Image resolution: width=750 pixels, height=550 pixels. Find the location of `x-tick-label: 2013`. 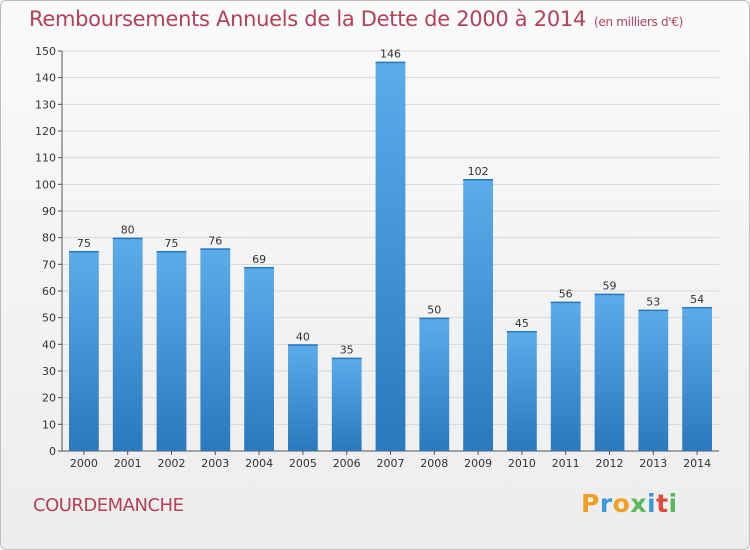

x-tick-label: 2013 is located at coordinates (653, 463).